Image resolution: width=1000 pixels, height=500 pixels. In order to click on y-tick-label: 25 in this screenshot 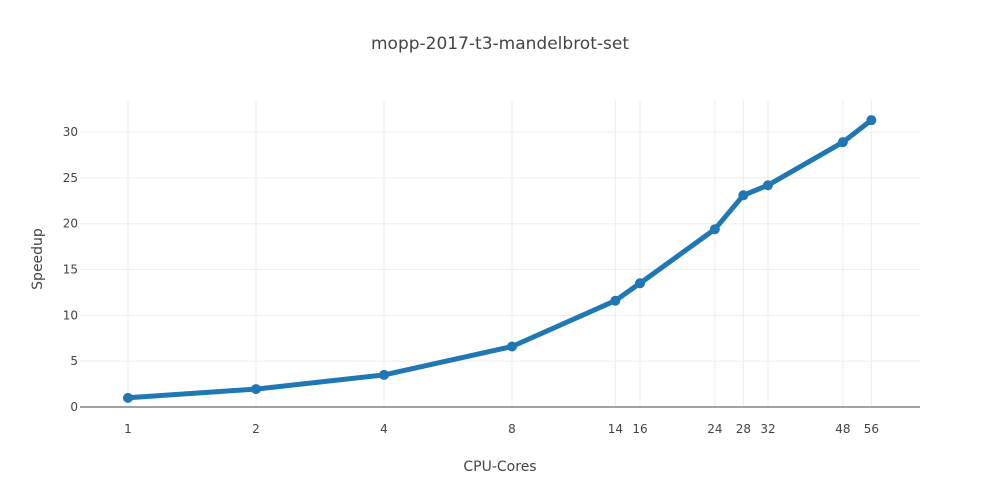, I will do `click(70, 178)`.